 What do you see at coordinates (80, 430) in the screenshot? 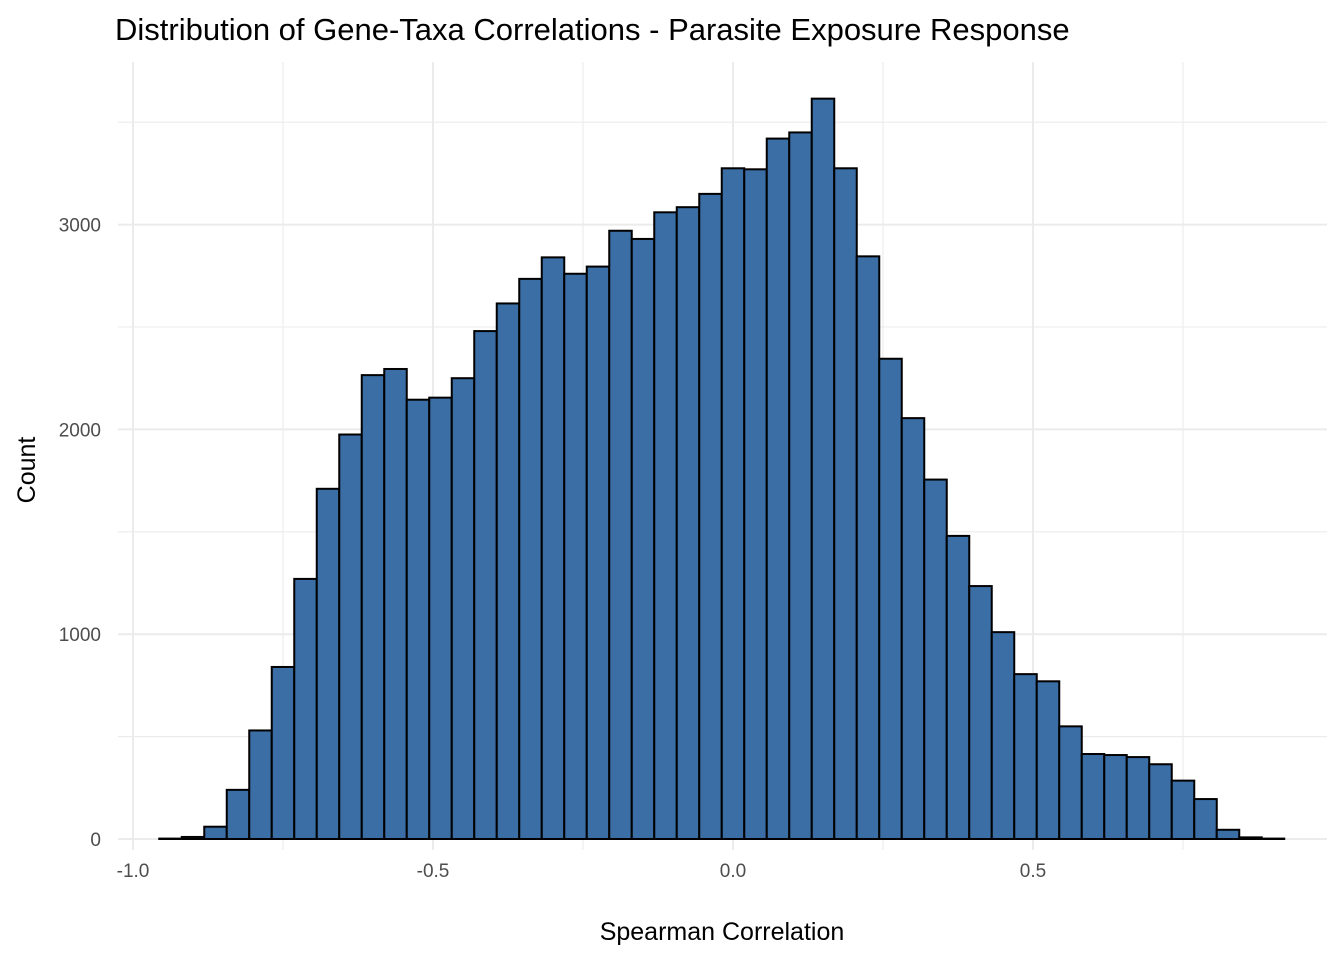
I see `y-tick-label: 2000` at bounding box center [80, 430].